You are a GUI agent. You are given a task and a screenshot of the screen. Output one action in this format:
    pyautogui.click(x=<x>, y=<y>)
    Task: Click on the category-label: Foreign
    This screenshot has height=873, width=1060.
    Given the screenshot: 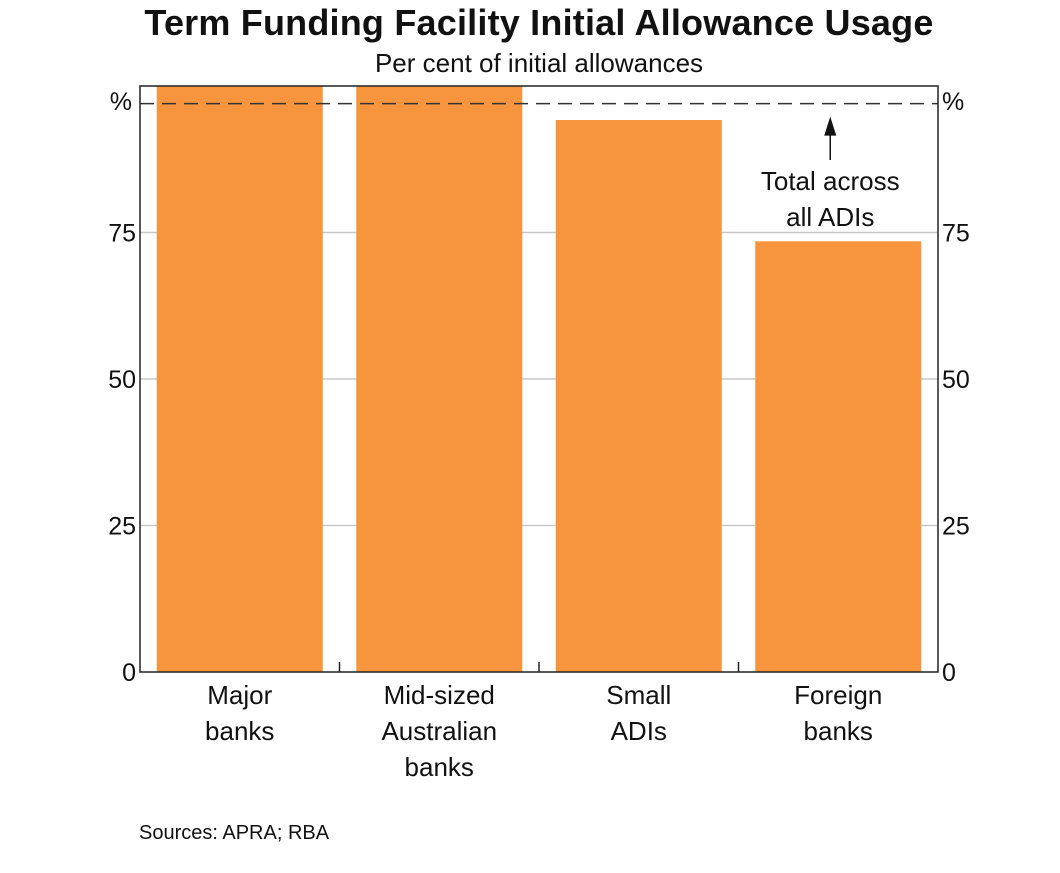 What is the action you would take?
    pyautogui.click(x=838, y=695)
    